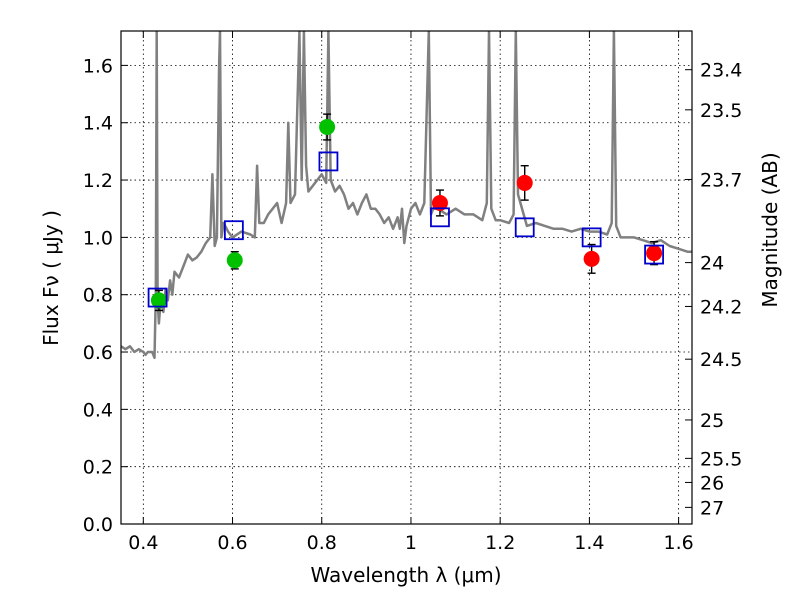  What do you see at coordinates (721, 180) in the screenshot?
I see `right-tick-label: 23.7` at bounding box center [721, 180].